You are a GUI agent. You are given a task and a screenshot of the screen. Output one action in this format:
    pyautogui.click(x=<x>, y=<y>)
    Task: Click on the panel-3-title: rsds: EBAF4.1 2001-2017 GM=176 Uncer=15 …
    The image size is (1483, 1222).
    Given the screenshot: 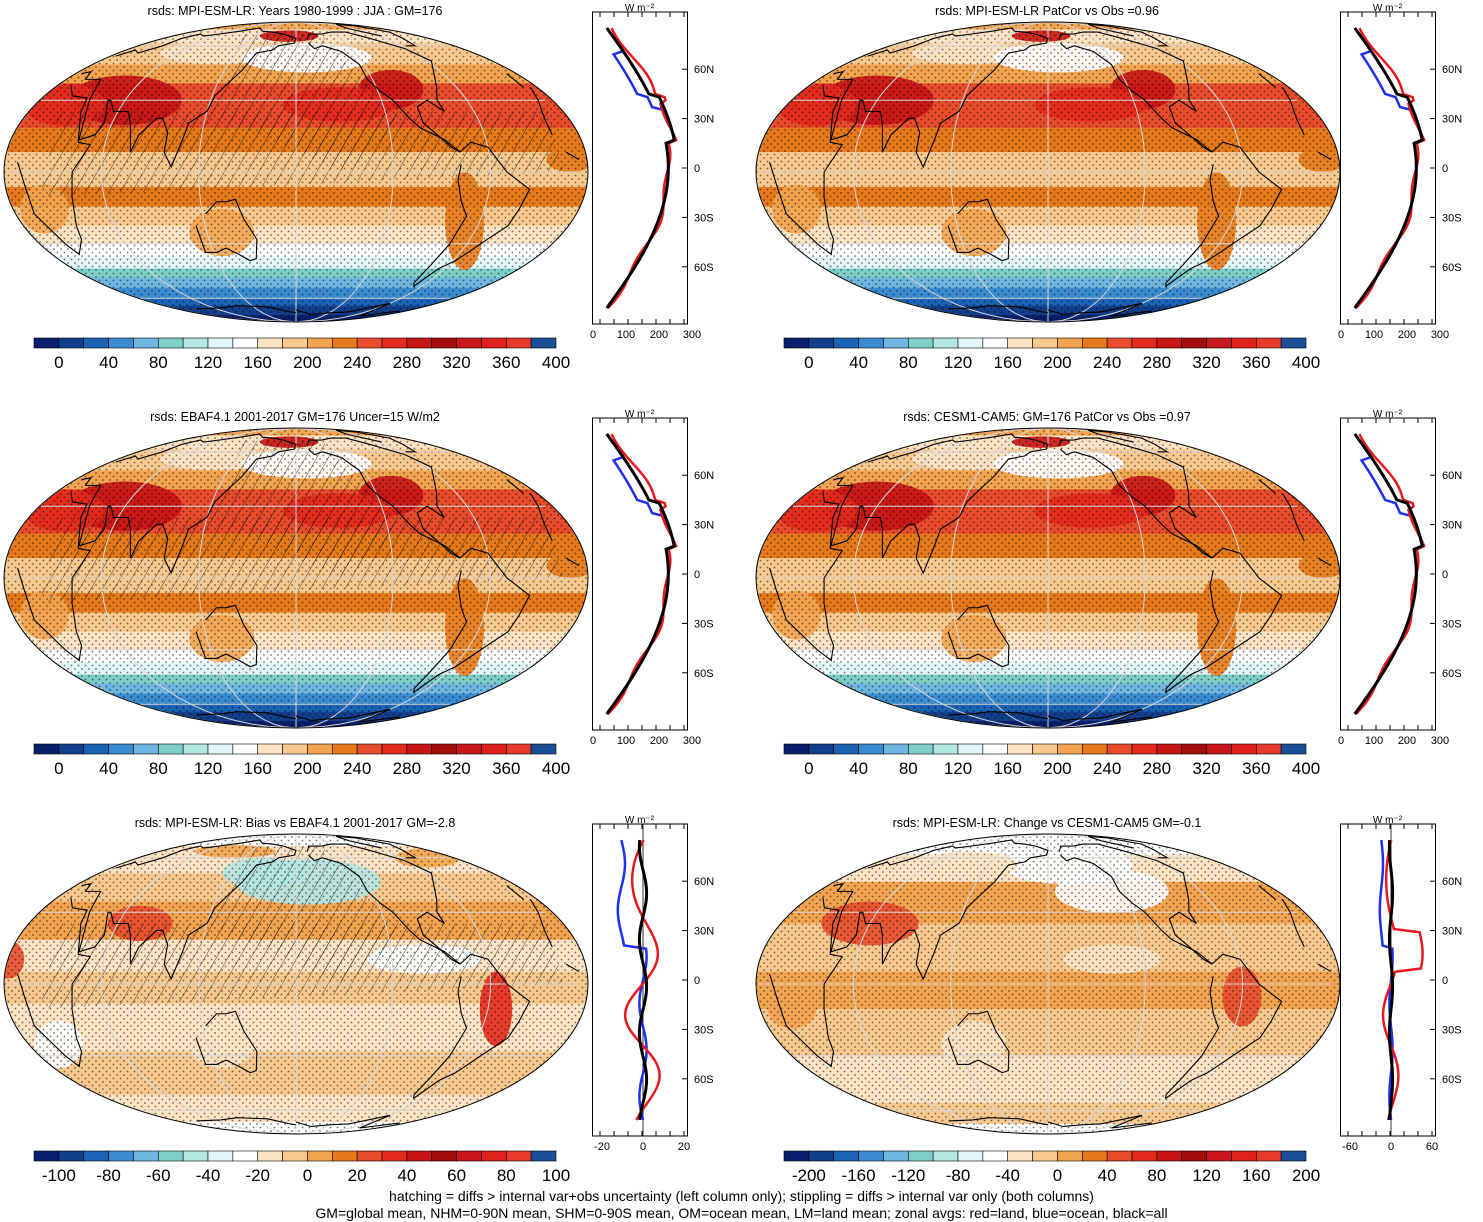 What is the action you would take?
    pyautogui.click(x=295, y=417)
    